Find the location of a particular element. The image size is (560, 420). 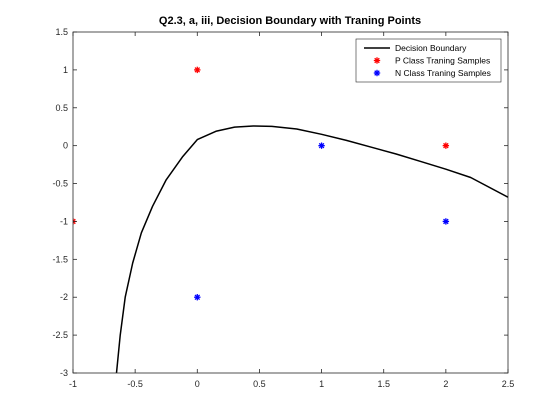

x-tick-label: -1 is located at coordinates (73, 384).